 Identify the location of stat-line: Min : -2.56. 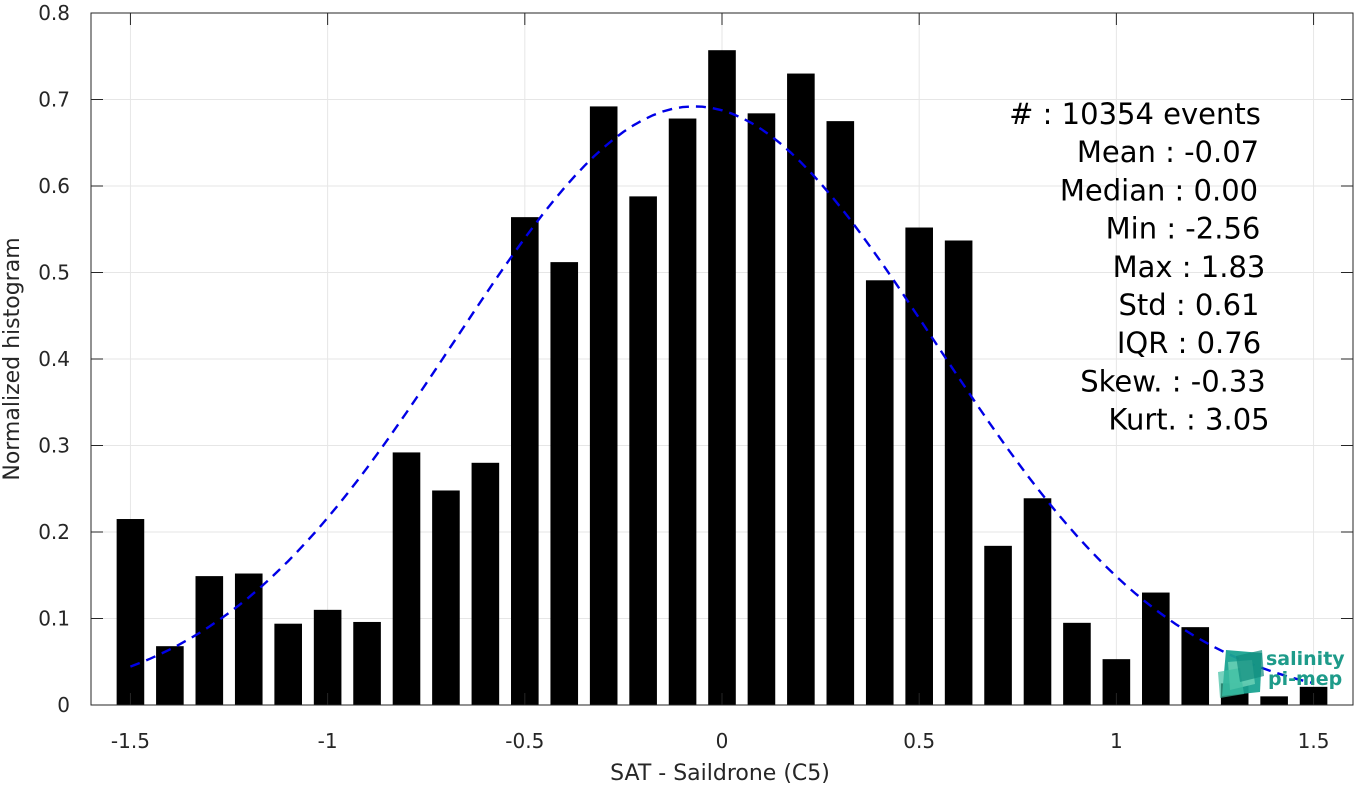
(1183, 229).